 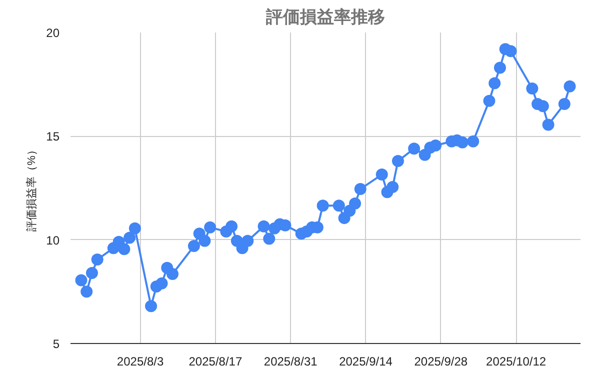 I want to click on y-tick-label: 15, so click(x=53, y=137).